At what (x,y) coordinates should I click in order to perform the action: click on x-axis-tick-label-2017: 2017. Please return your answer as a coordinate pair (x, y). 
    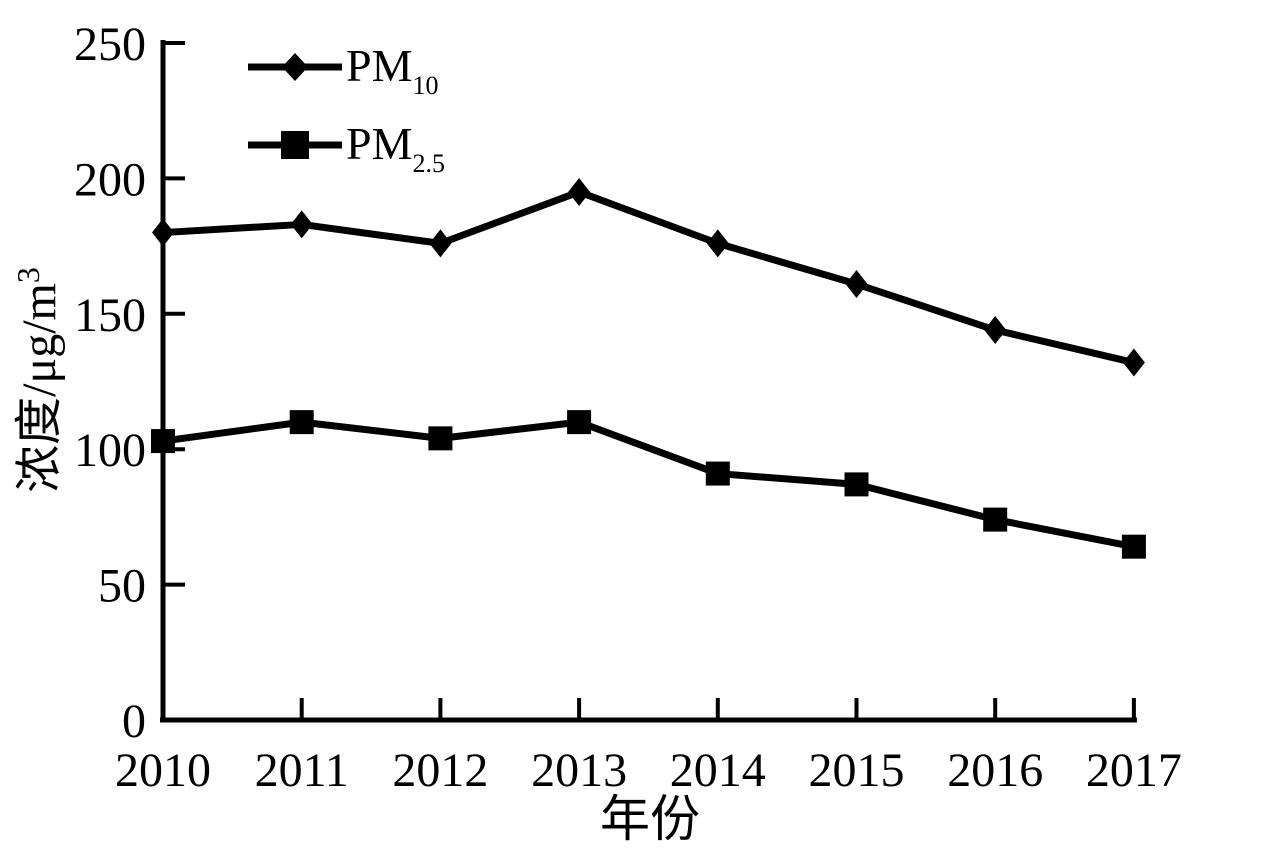
    Looking at the image, I should click on (1134, 770).